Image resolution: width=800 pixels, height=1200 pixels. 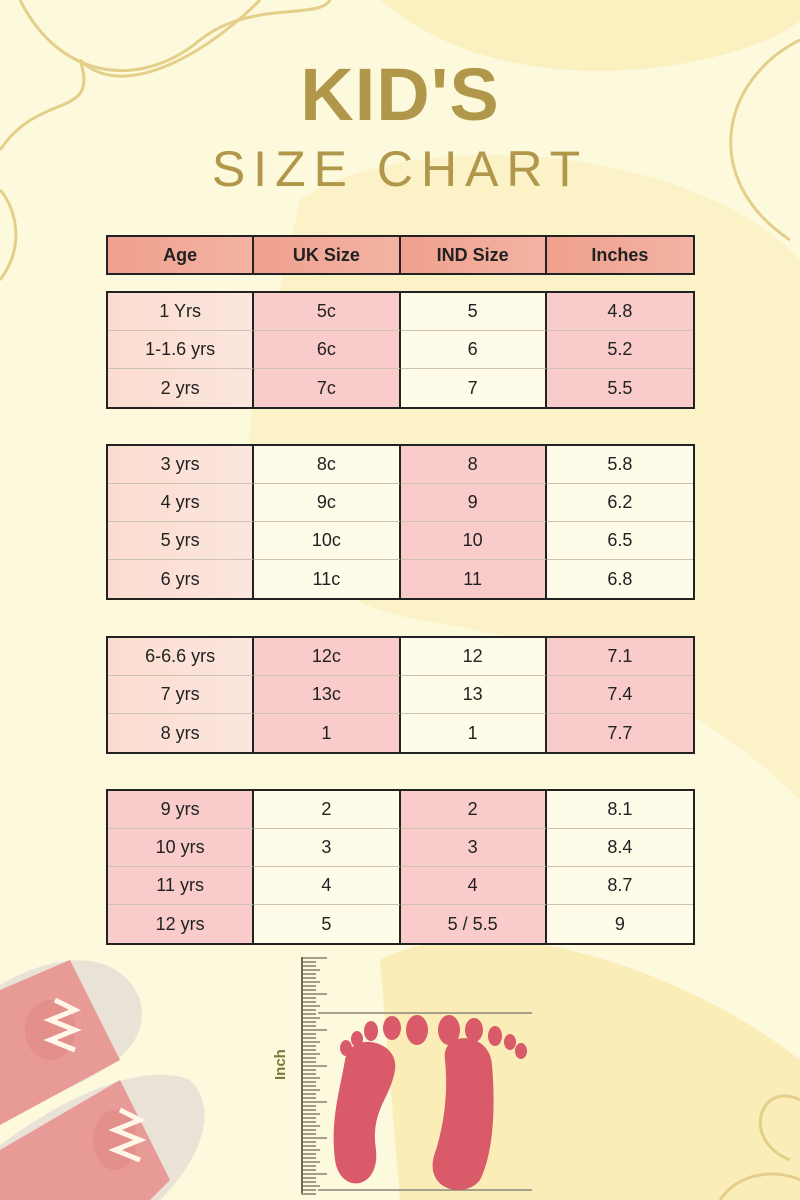 I want to click on cell-age: 9 yrs, so click(x=181, y=810).